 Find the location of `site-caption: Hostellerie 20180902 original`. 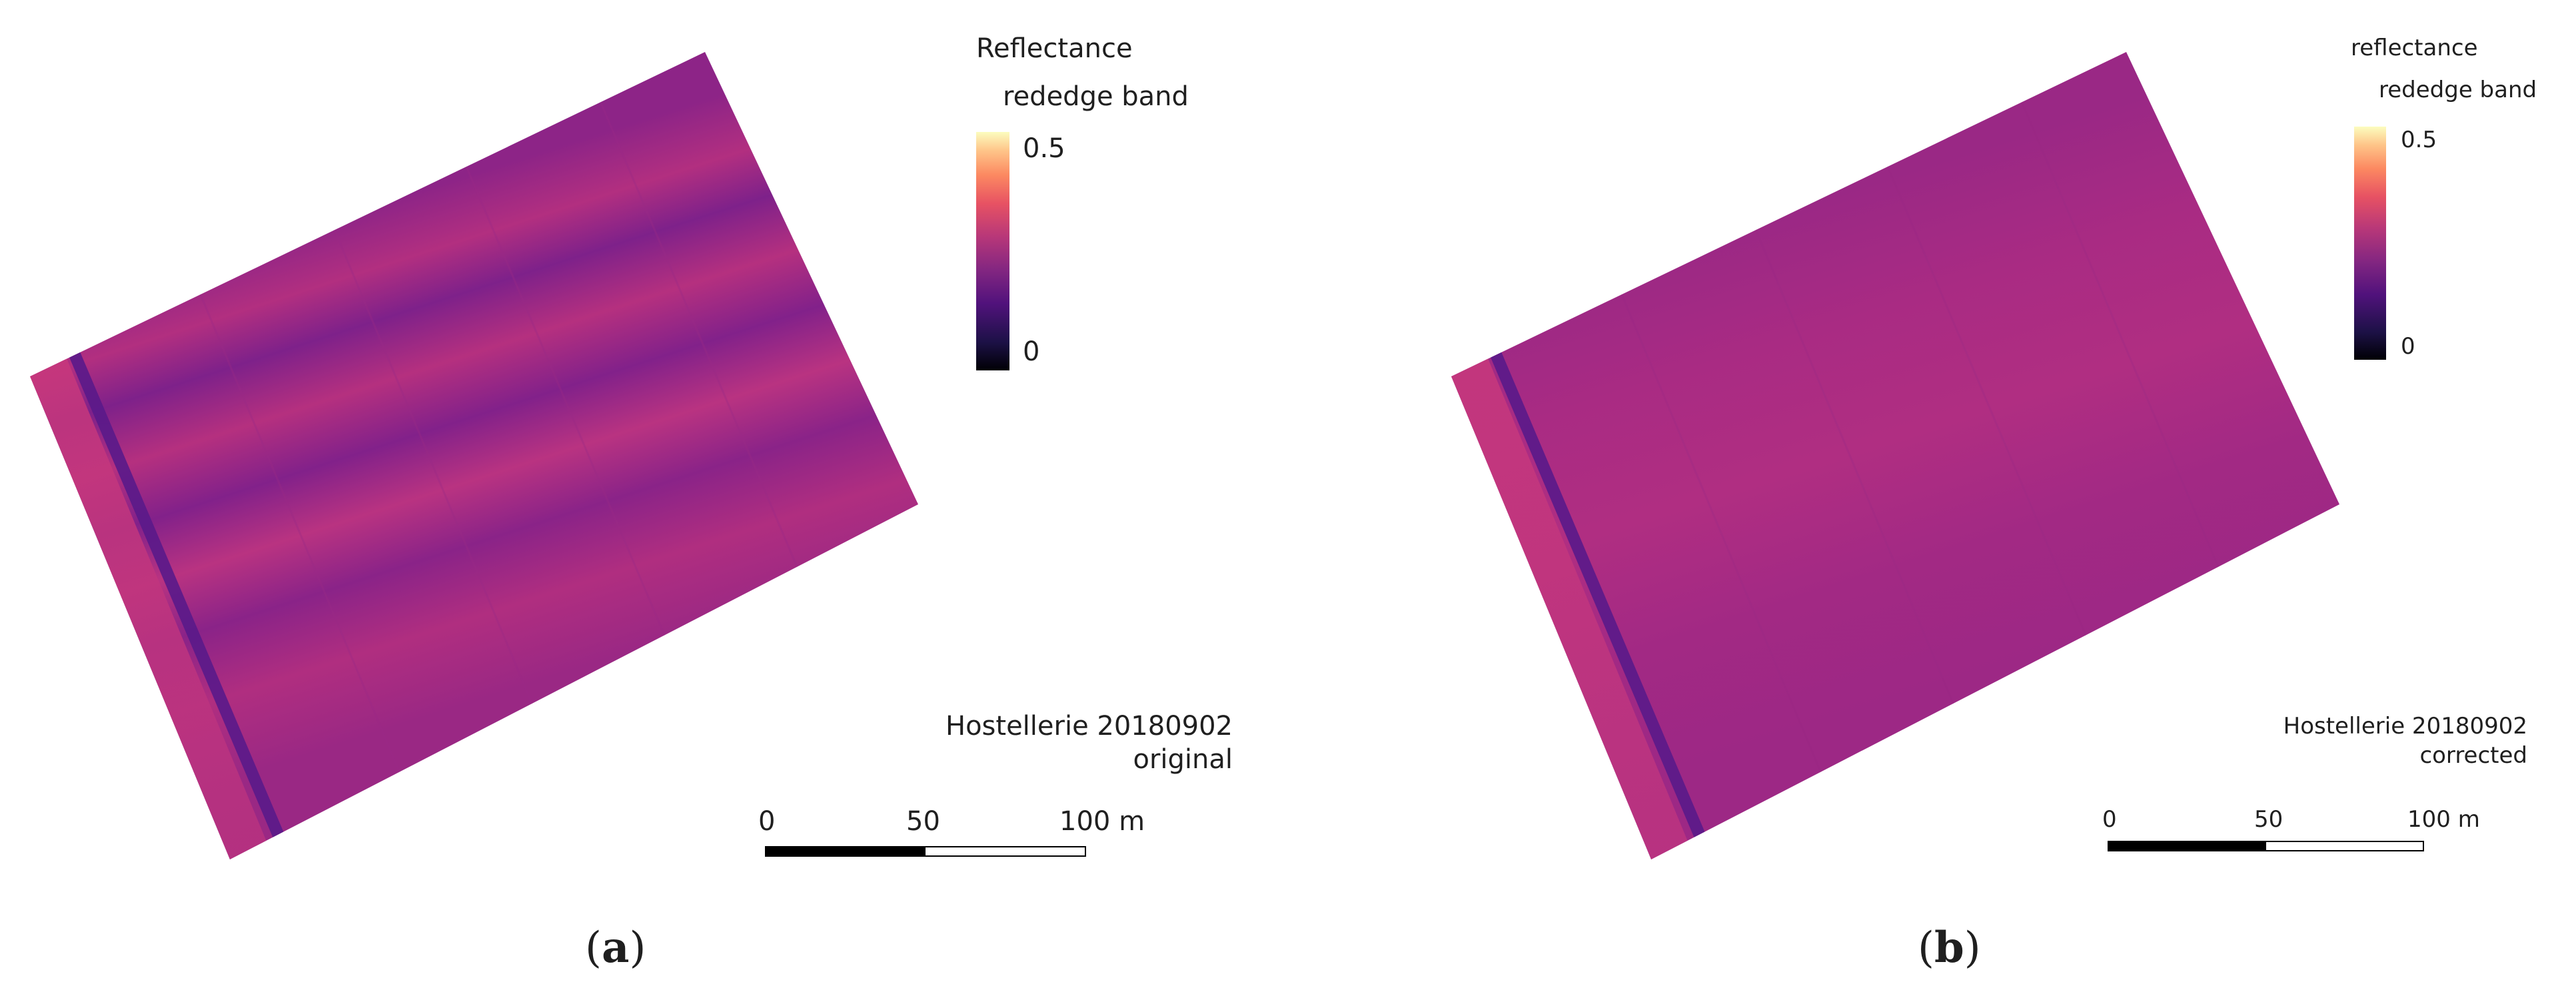

site-caption: Hostellerie 20180902 original is located at coordinates (1066, 743).